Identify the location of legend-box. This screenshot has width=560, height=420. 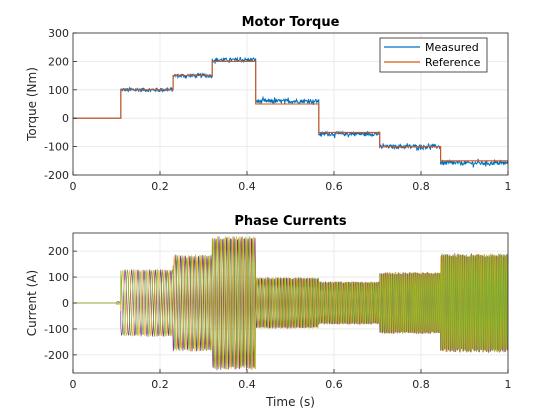
(433, 55).